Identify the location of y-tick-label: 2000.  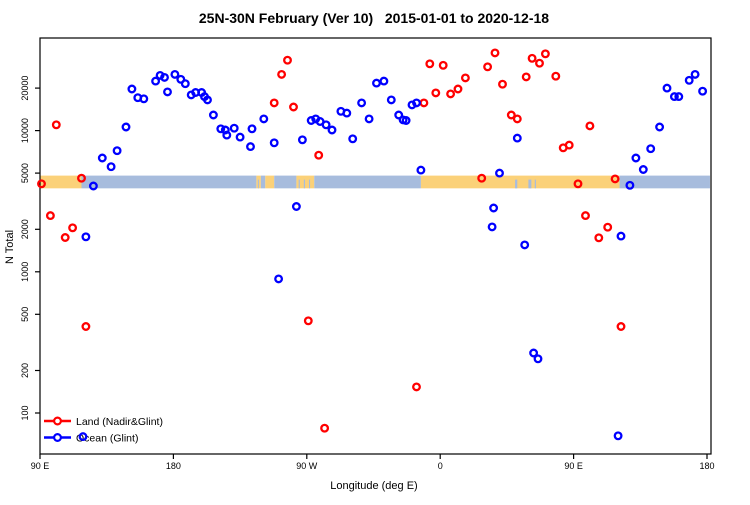
(25, 229).